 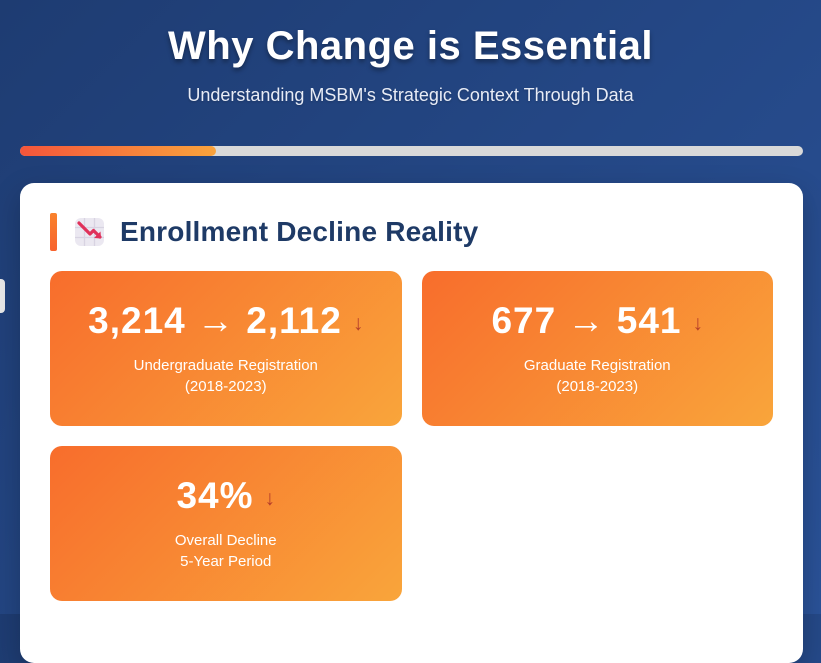 I want to click on stat-label: Graduate Registration (2018-2023), so click(x=597, y=376).